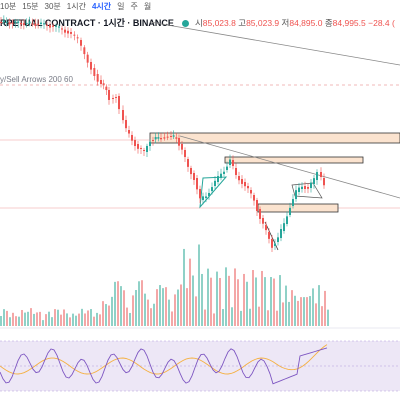 The height and width of the screenshot is (400, 400). Describe the element at coordinates (349, 23) in the screenshot. I see `close-value: 84,995.5` at that location.